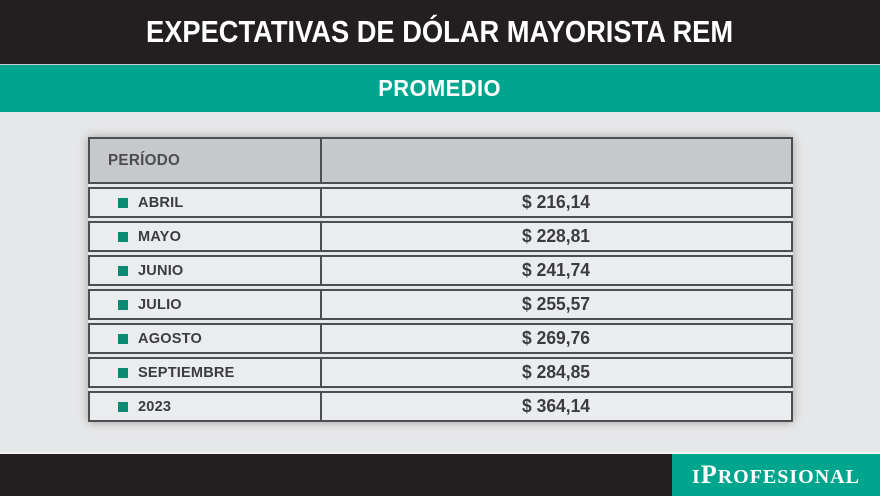 The height and width of the screenshot is (496, 880). I want to click on row-cell-value: $ 255,57, so click(556, 304).